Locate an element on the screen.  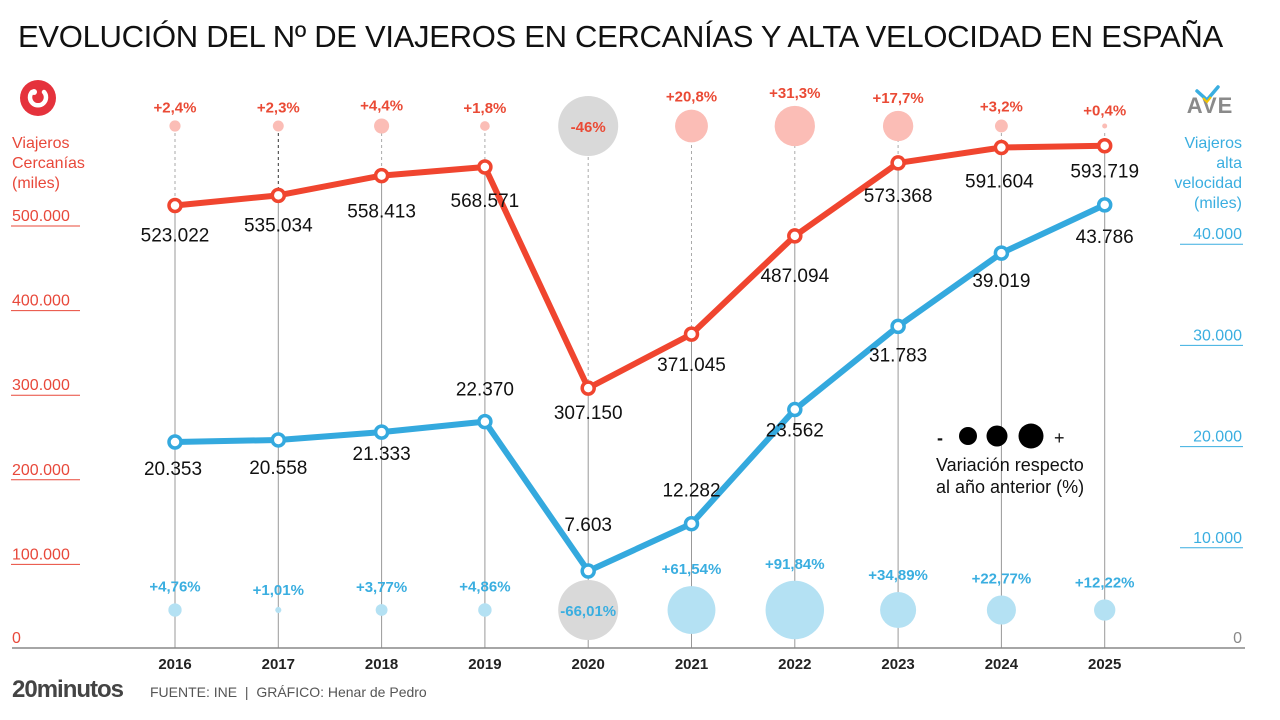
cercanias-value-label: 523.022 is located at coordinates (175, 236).